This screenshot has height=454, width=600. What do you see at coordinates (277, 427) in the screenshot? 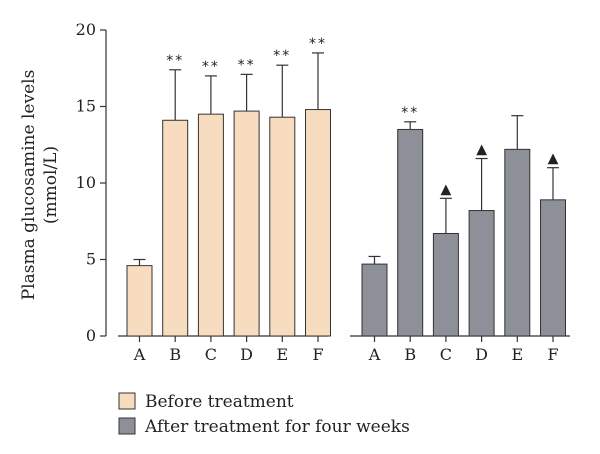
I see `legend-label-after: After treatment for four weeks` at bounding box center [277, 427].